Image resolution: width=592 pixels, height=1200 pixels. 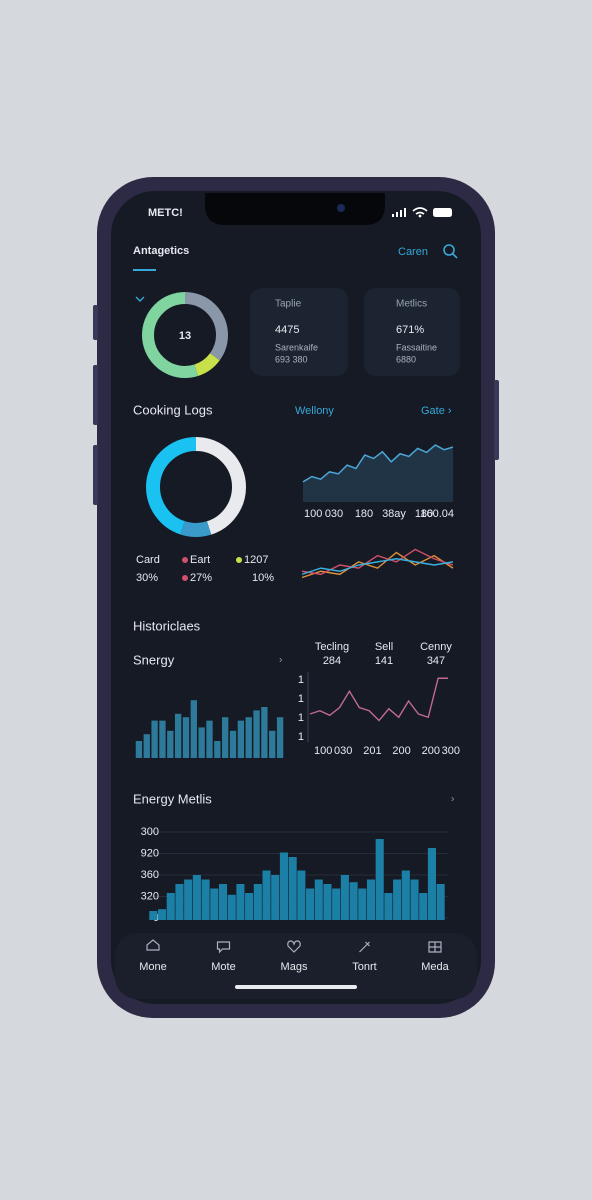 I want to click on tab-label: Mags, so click(x=294, y=967).